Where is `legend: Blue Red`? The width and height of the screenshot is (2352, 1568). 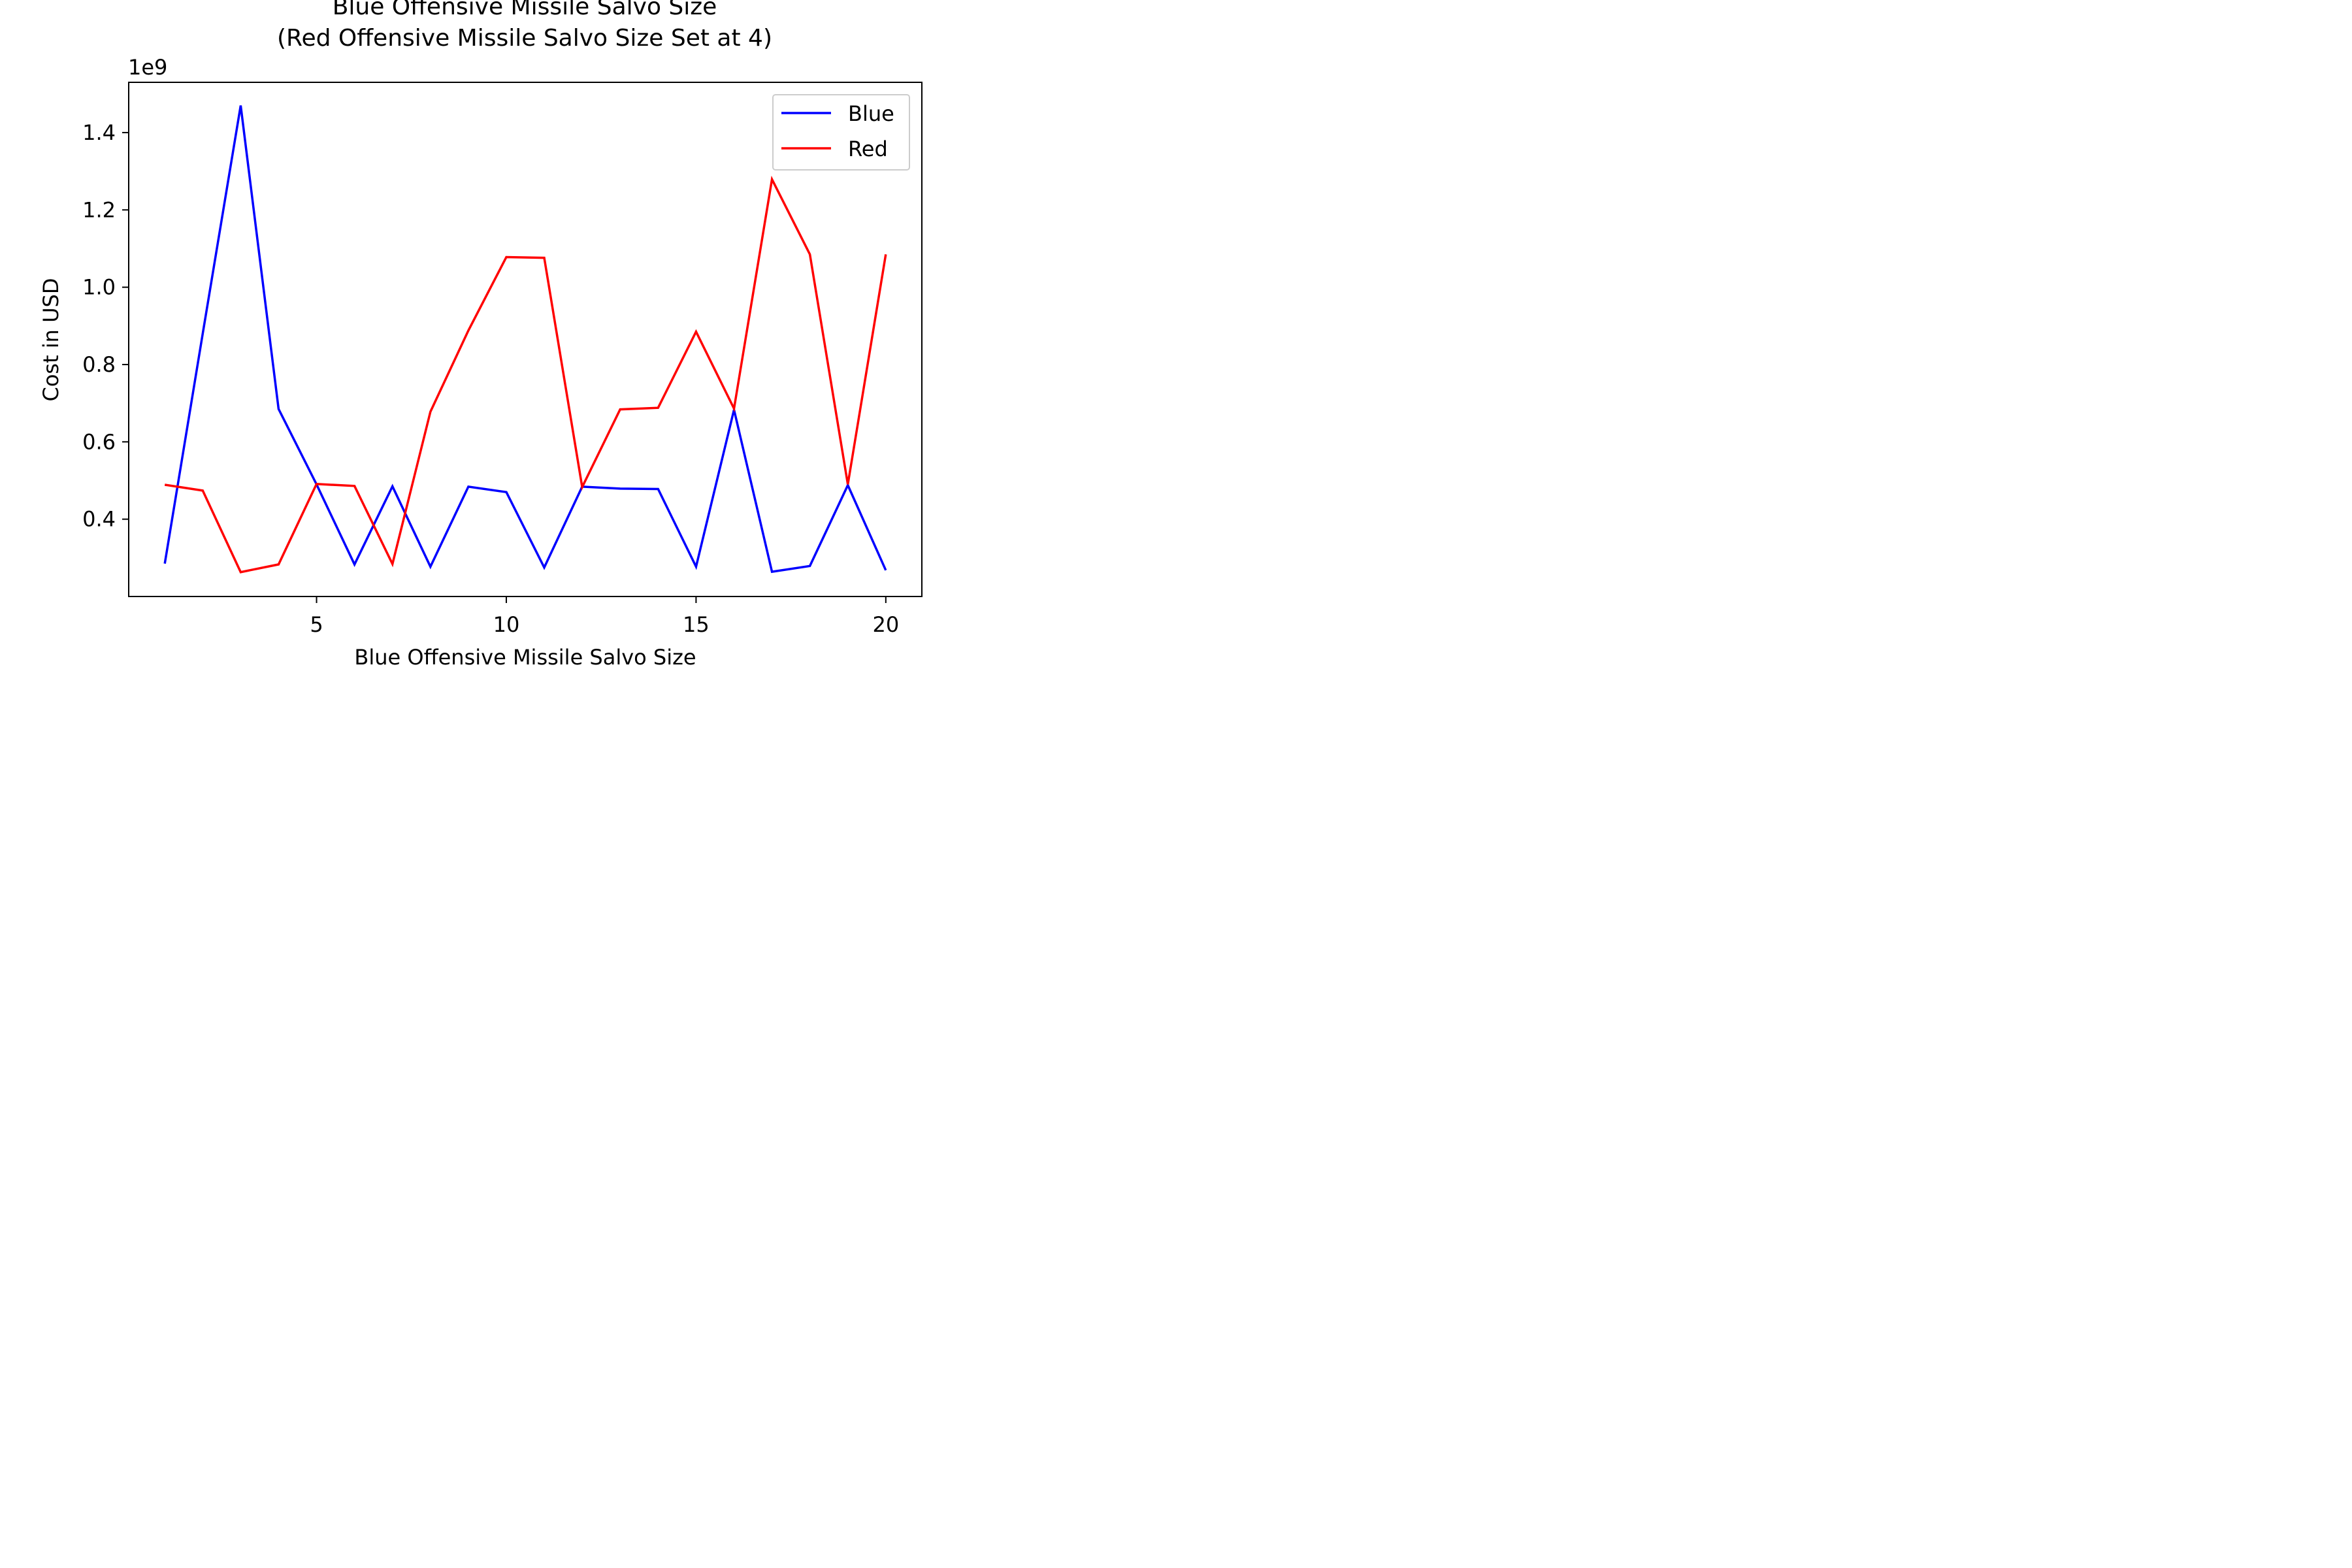 legend: Blue Red is located at coordinates (841, 132).